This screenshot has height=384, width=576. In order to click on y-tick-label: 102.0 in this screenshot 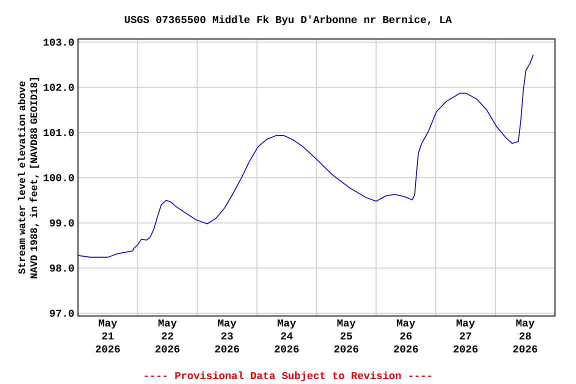, I will do `click(59, 87)`.